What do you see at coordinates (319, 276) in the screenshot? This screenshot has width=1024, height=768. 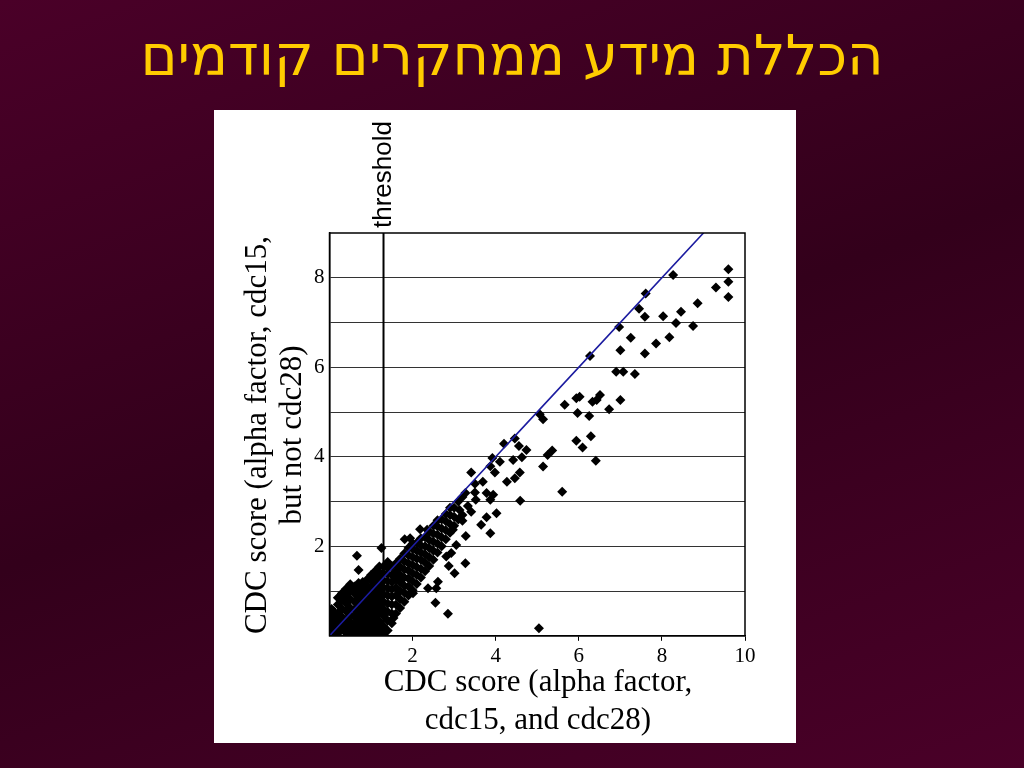 I see `y-tick-label: 8` at bounding box center [319, 276].